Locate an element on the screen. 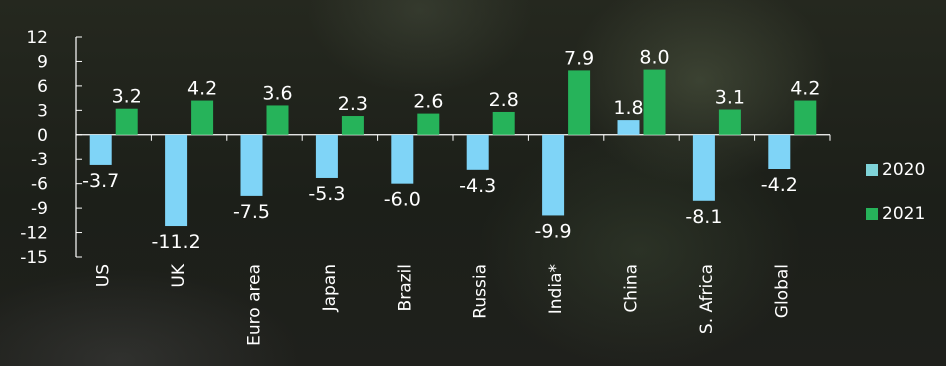  legend-label-2020: 2020 is located at coordinates (904, 170).